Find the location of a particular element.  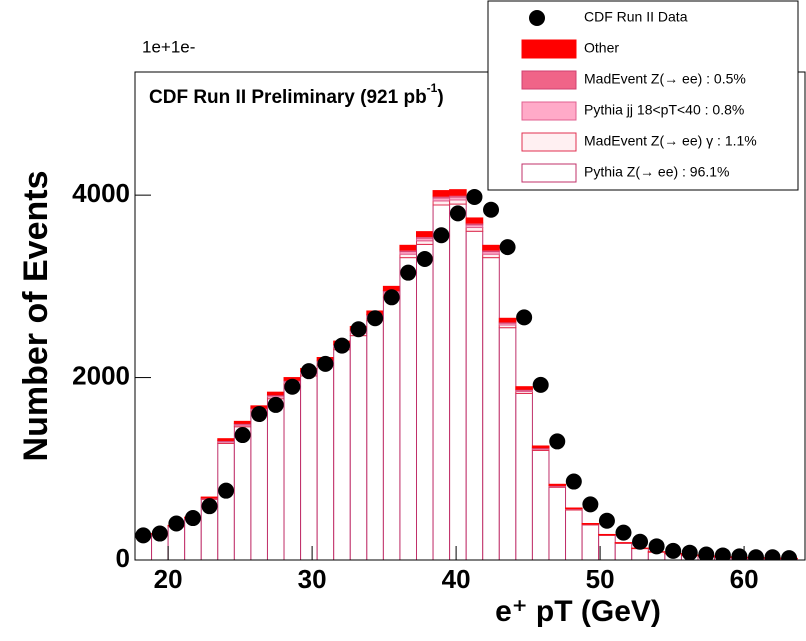

legend-label: Pythia jj 18<pT<40 : 0.8% is located at coordinates (664, 110).